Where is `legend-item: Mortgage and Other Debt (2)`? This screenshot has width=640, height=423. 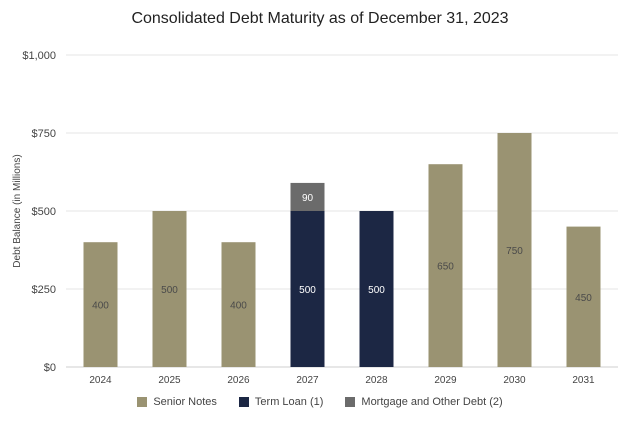 legend-item: Mortgage and Other Debt (2) is located at coordinates (424, 402).